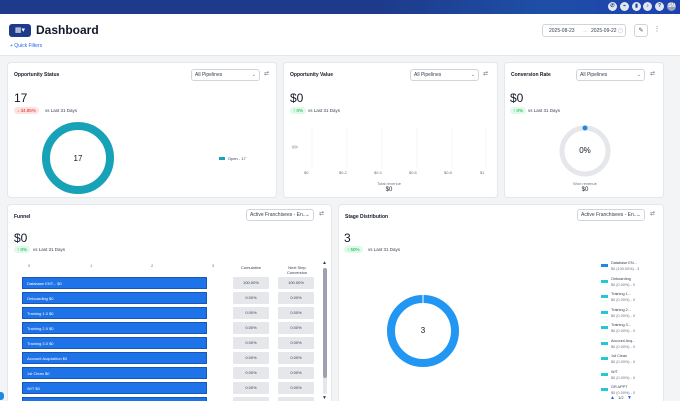 The width and height of the screenshot is (680, 401). I want to click on scrollbar-thumb, so click(325, 323).